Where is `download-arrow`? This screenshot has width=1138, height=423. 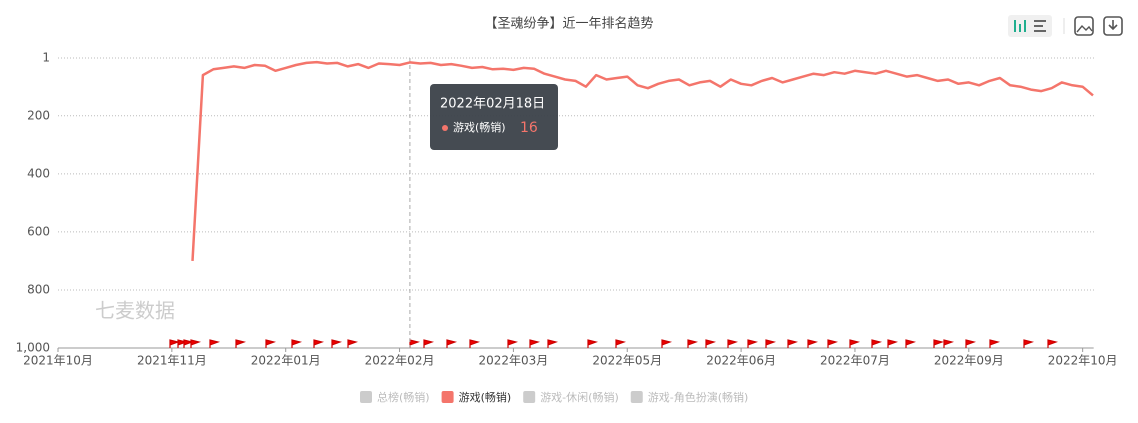 download-arrow is located at coordinates (1113, 25).